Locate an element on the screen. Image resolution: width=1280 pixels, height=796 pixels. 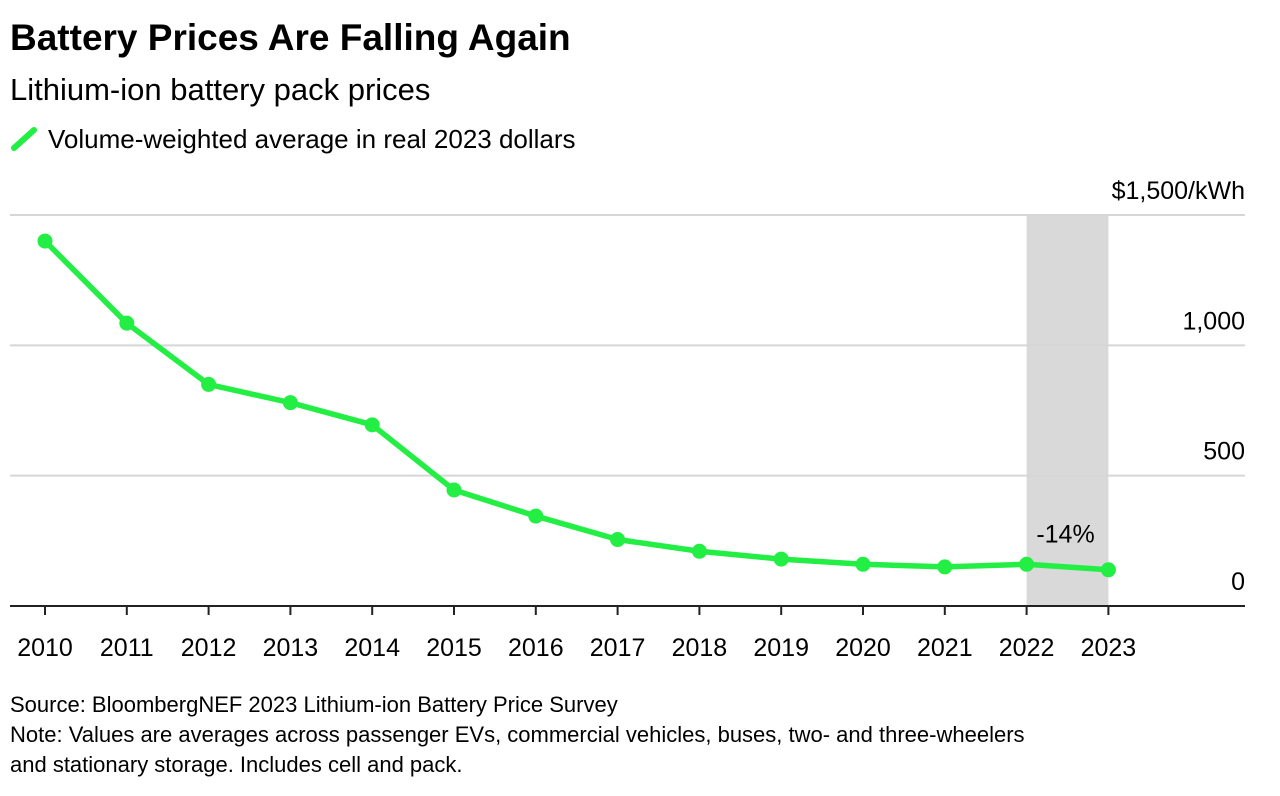
x-tick-label: 2023 is located at coordinates (1109, 648).